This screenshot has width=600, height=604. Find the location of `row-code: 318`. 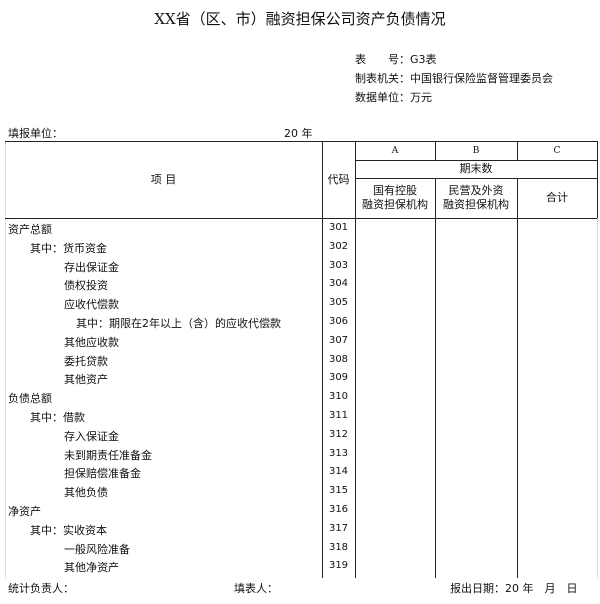

row-code: 318 is located at coordinates (338, 547).